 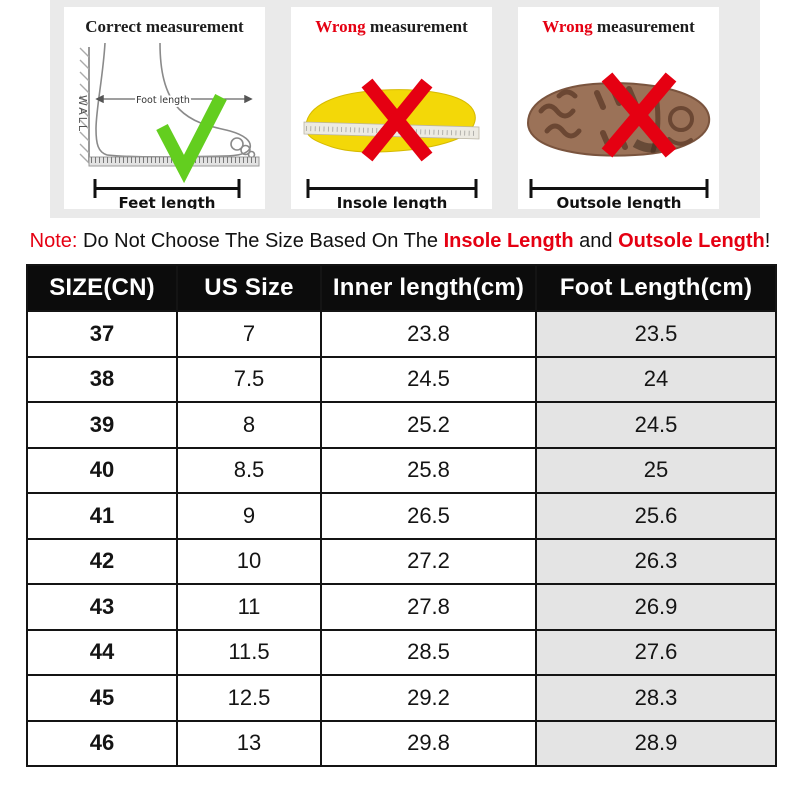 What do you see at coordinates (261, 241) in the screenshot?
I see `note-body: Do Not Choose The Size Based On The` at bounding box center [261, 241].